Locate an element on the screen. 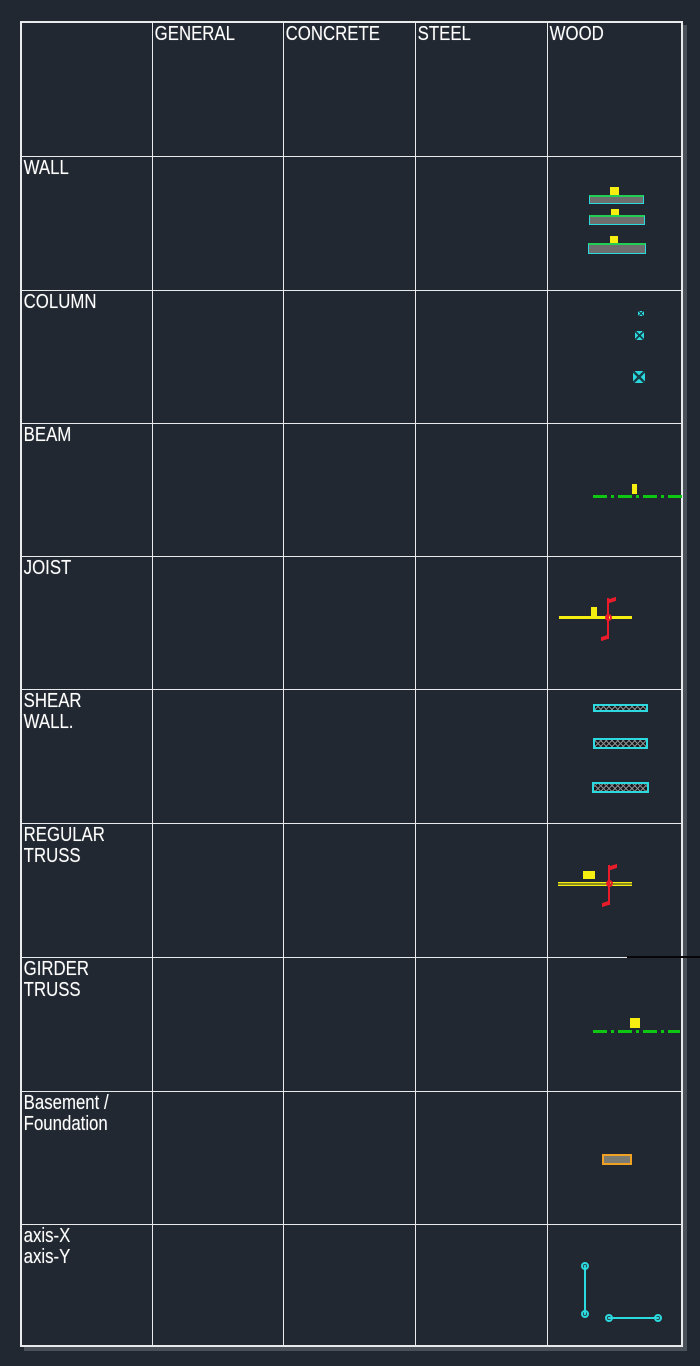 The width and height of the screenshot is (700, 1366). row-girder-truss: GIRDER TRUSS is located at coordinates (351, 1025).